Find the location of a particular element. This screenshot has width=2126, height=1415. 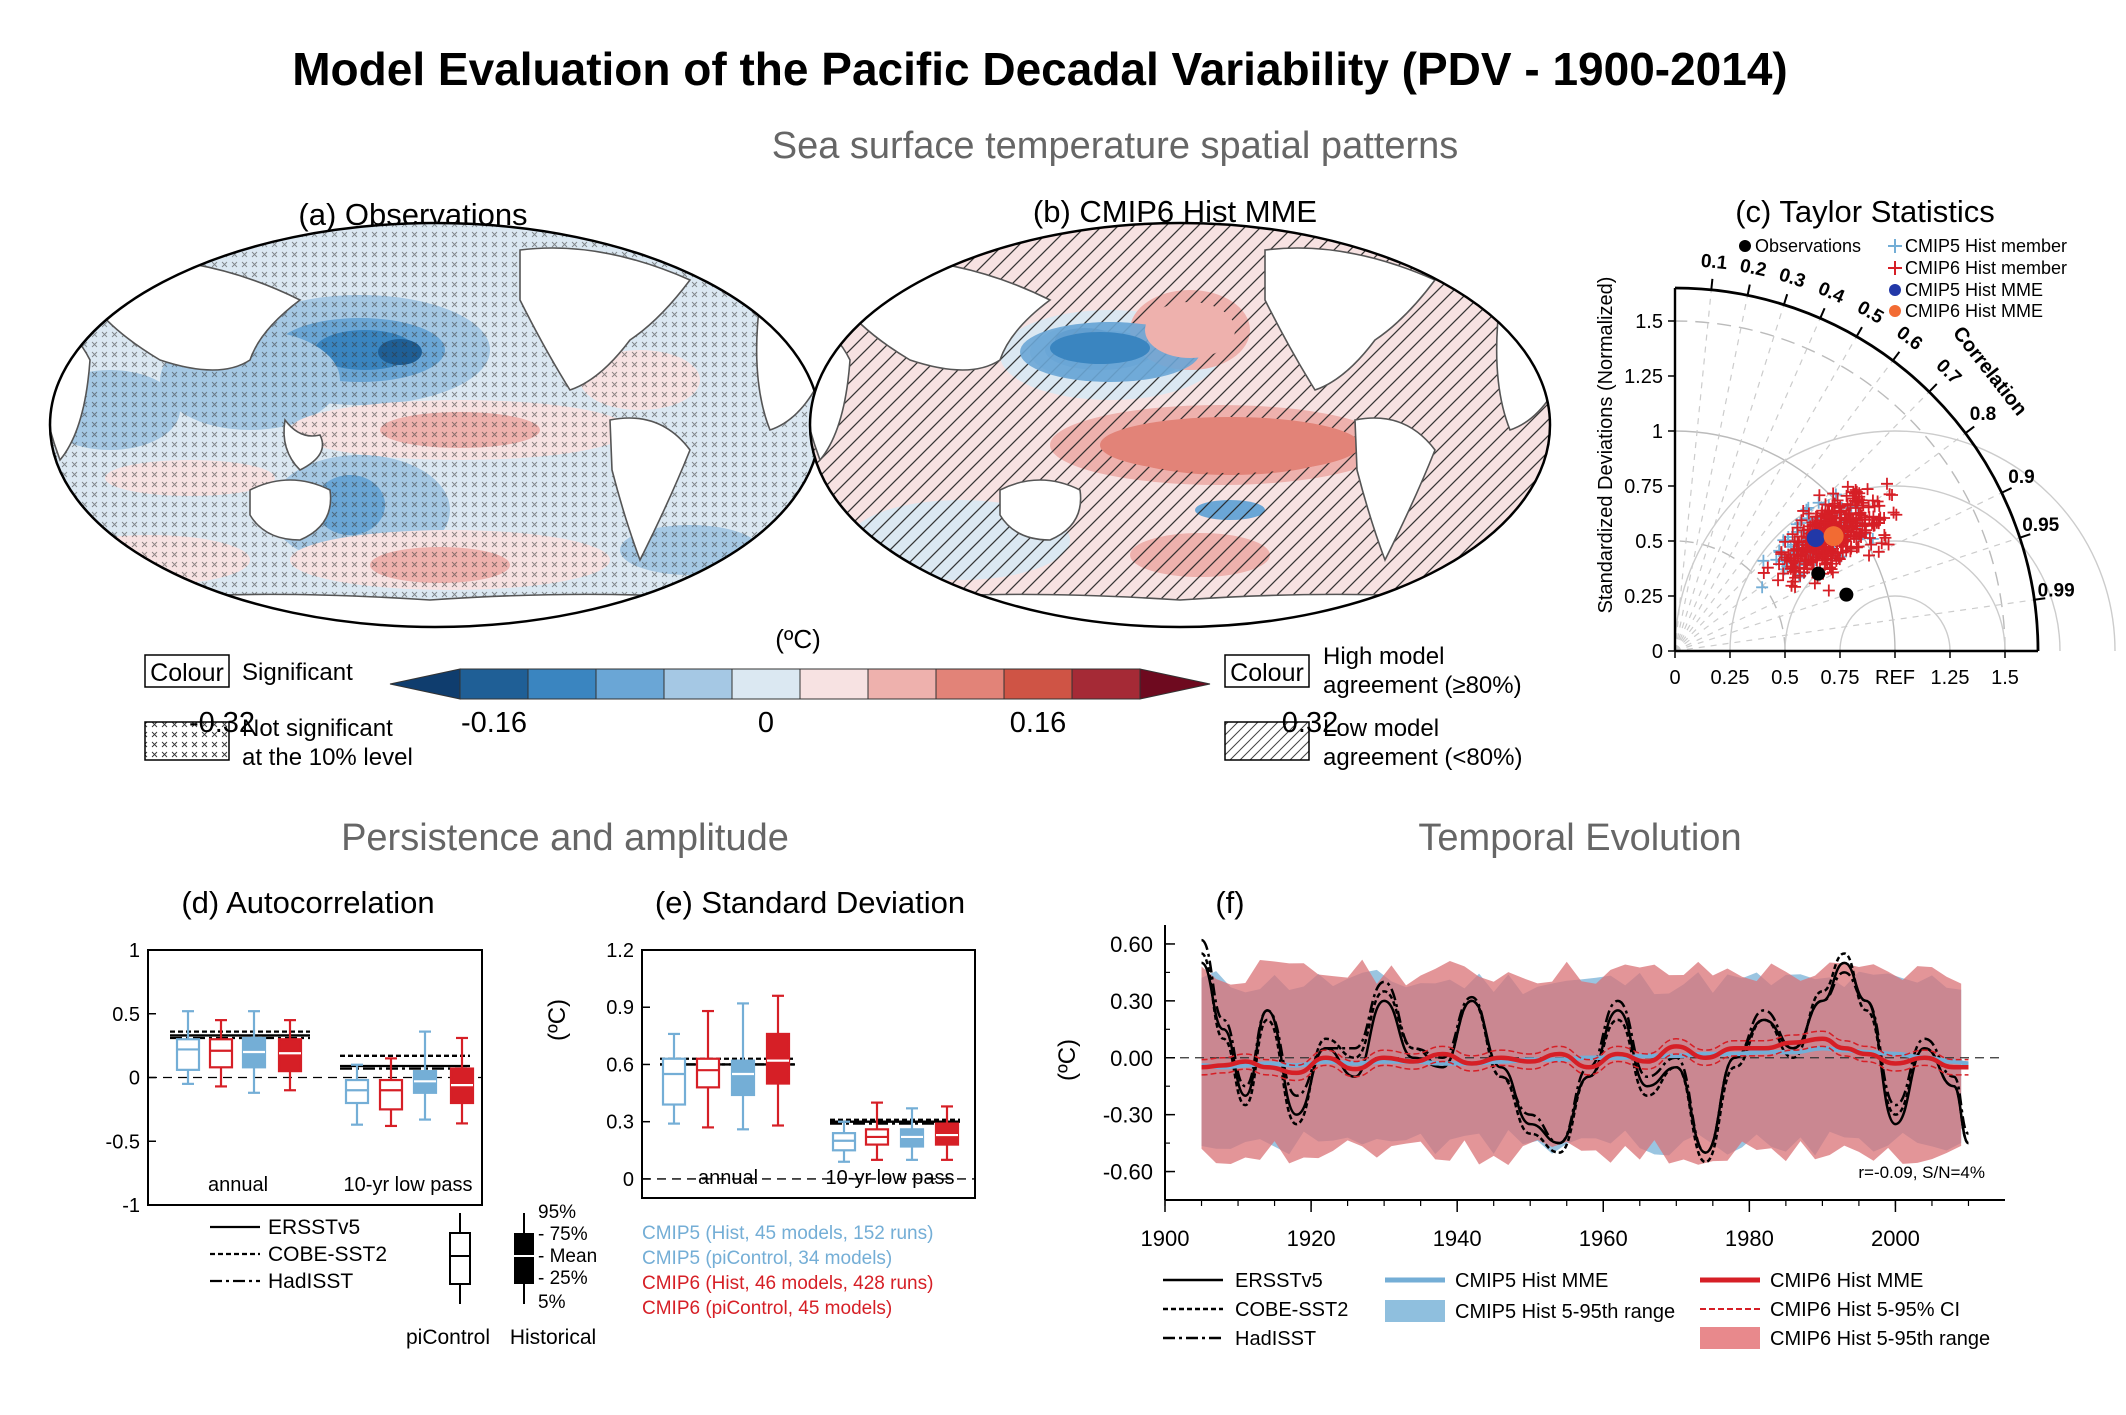

section-temporal-title: Temporal Evolution is located at coordinates (1579, 838).